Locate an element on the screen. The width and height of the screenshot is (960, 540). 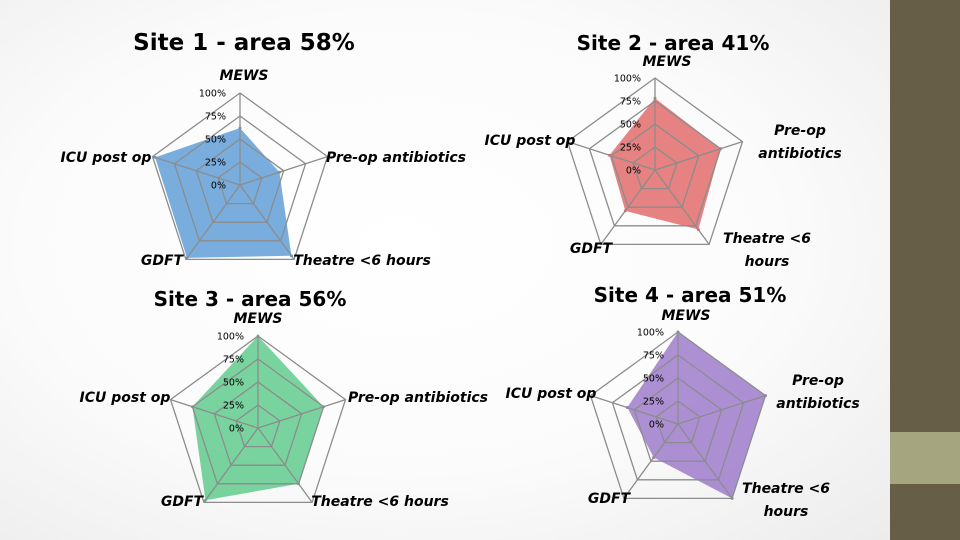
chart-title: Site 2 - area 41% is located at coordinates (673, 43).